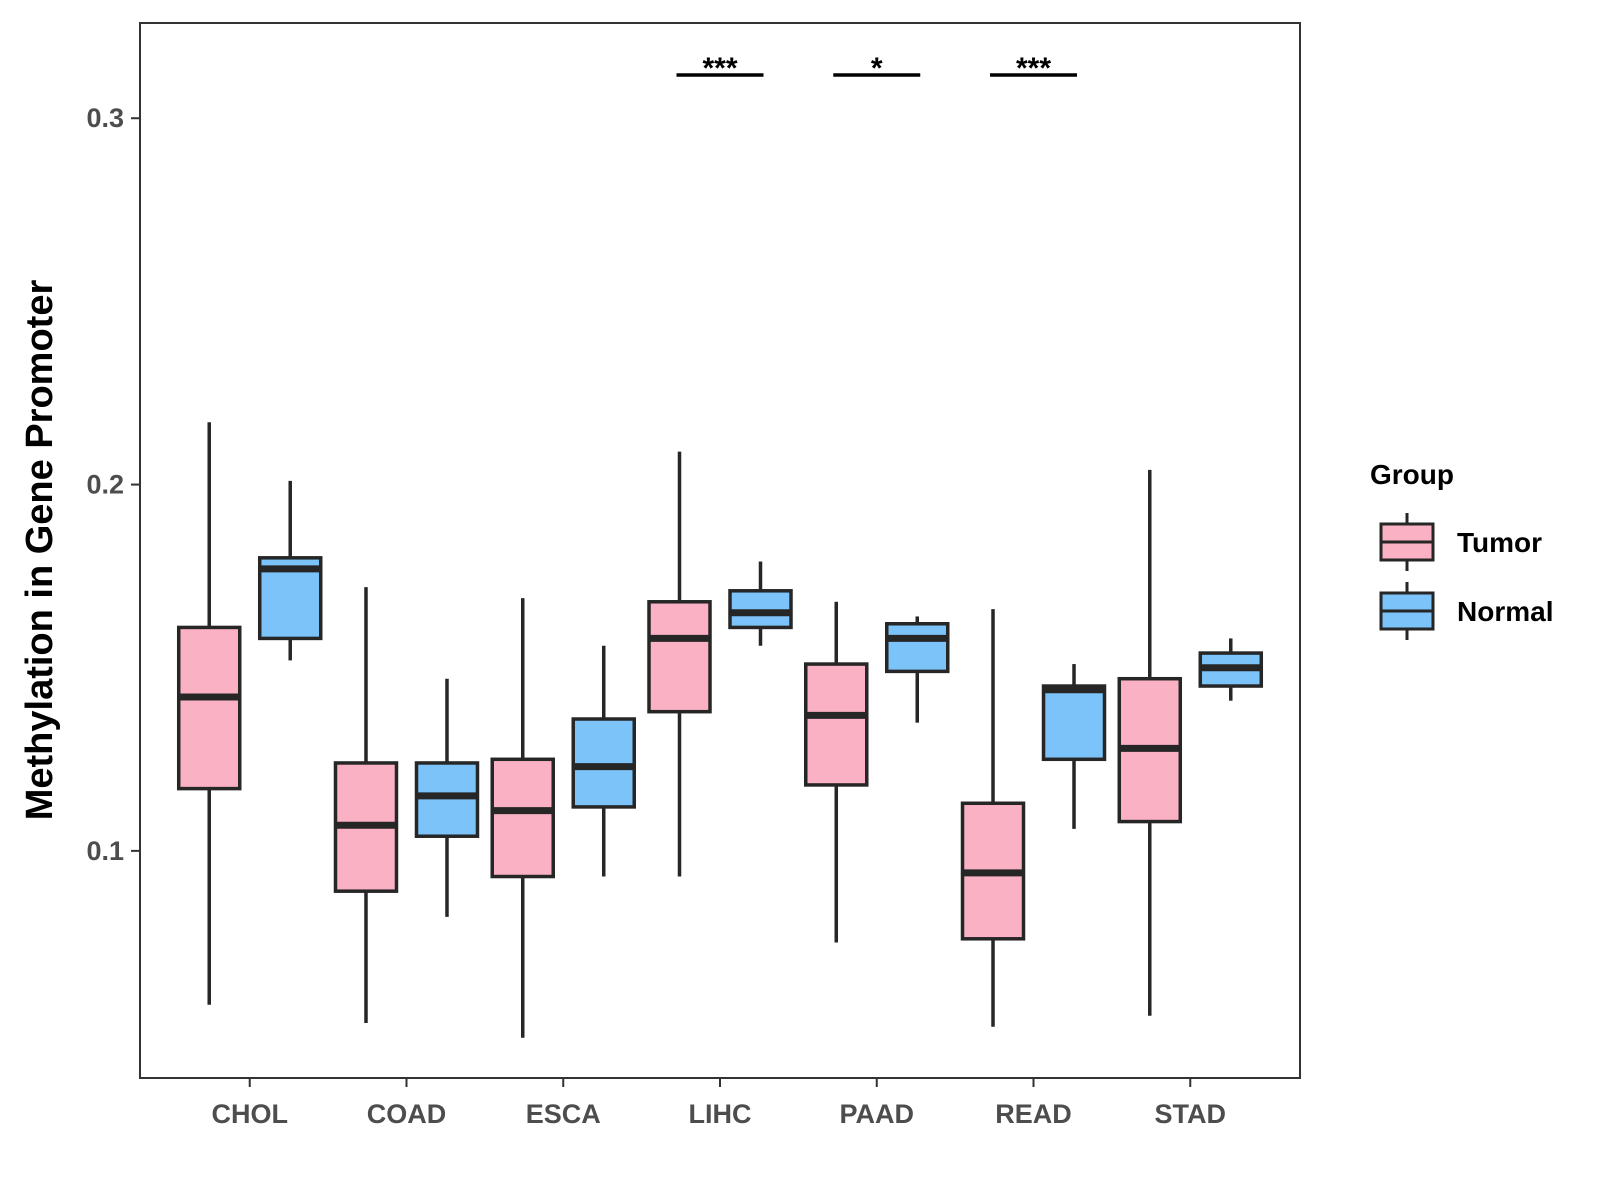 The width and height of the screenshot is (1600, 1200). Describe the element at coordinates (563, 1114) in the screenshot. I see `x-tick-label-esca: ESCA` at that location.